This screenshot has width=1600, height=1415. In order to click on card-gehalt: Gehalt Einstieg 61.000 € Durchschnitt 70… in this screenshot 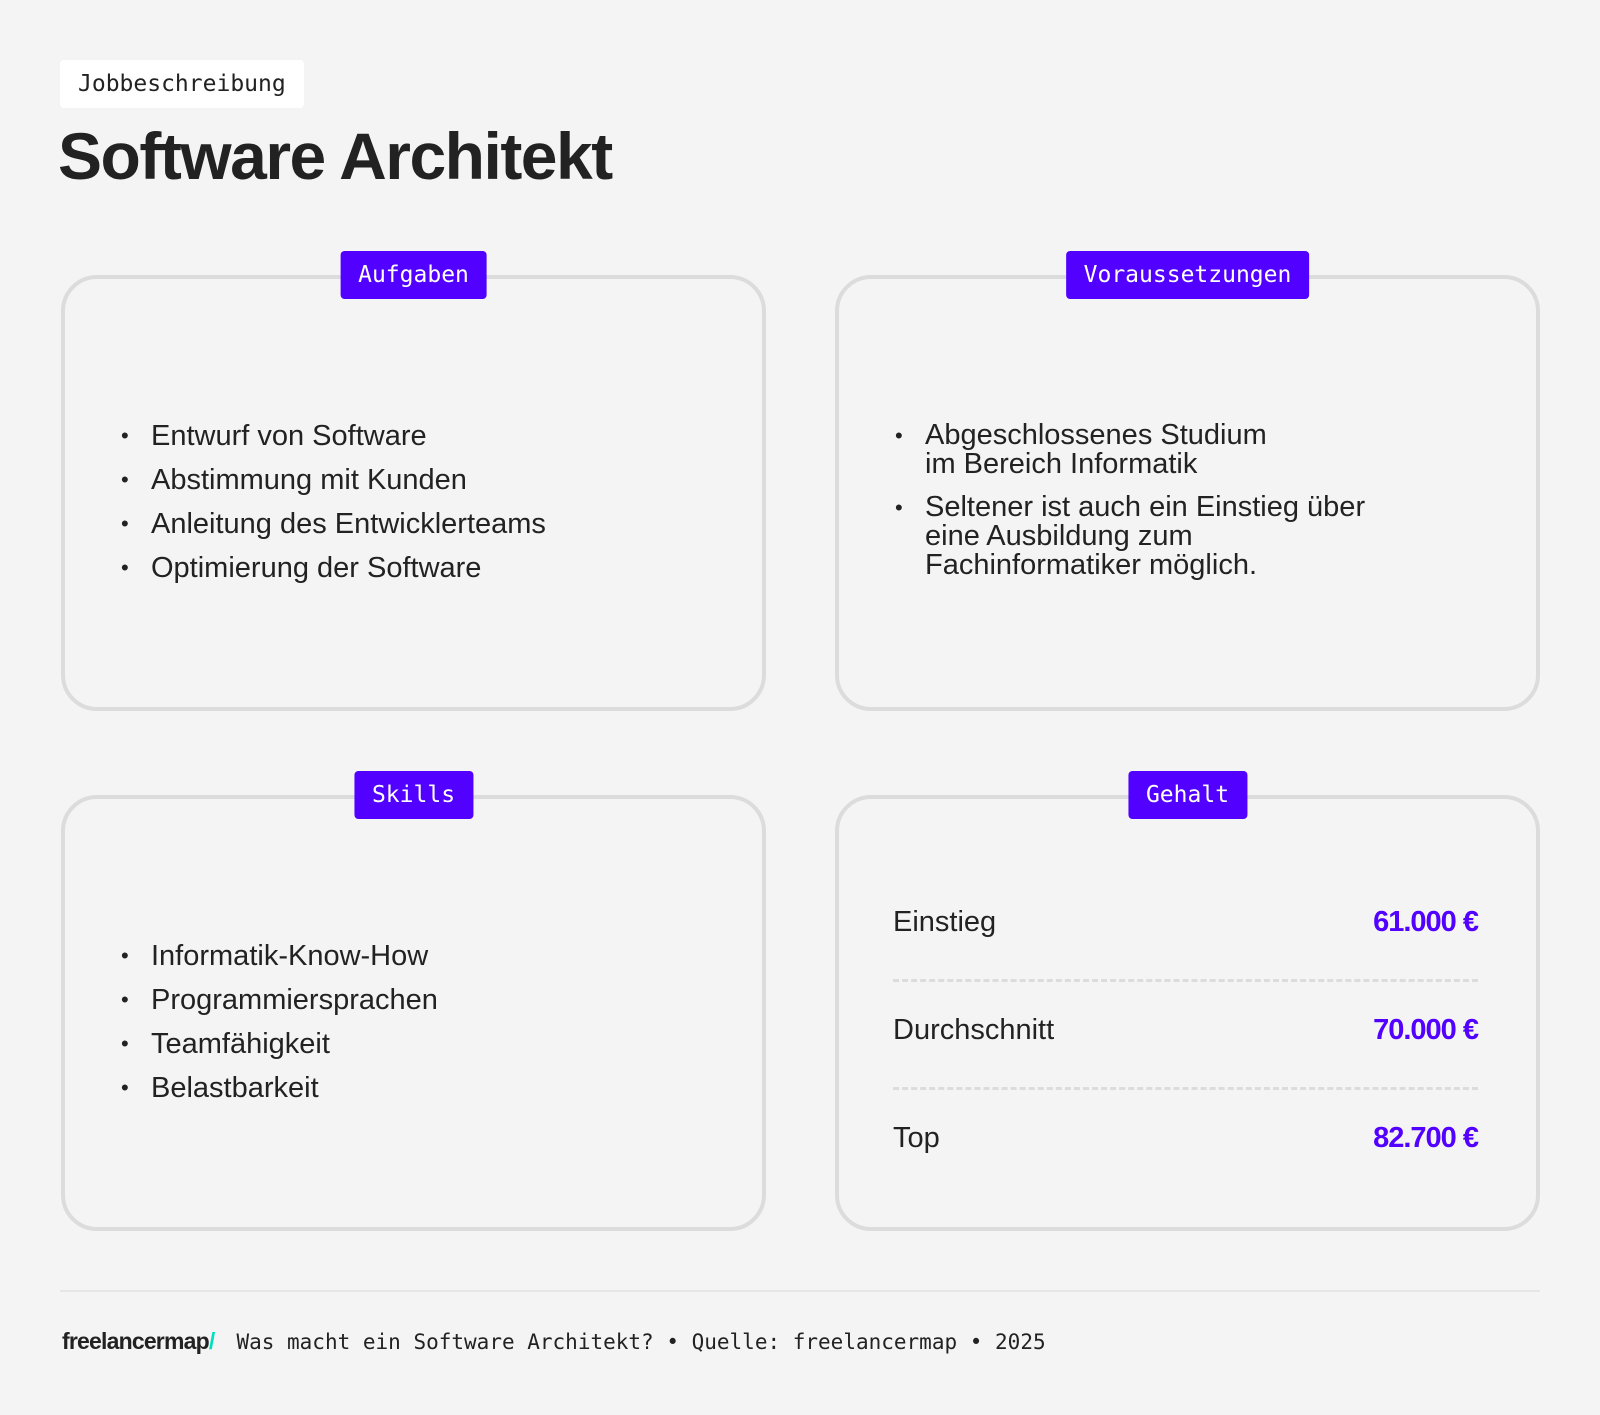, I will do `click(1187, 1001)`.